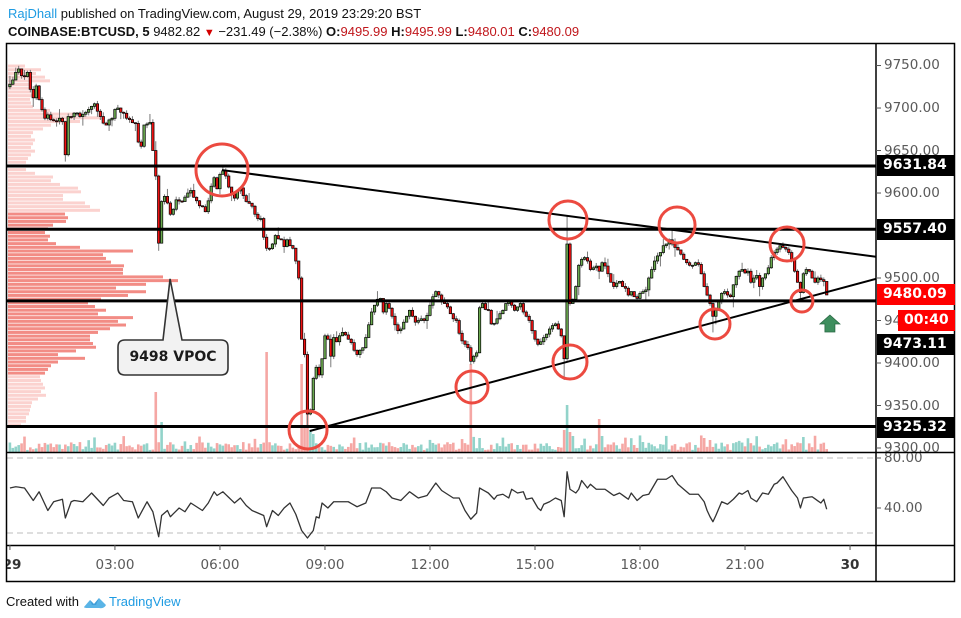  I want to click on vpoc-callout-shape, so click(173, 327).